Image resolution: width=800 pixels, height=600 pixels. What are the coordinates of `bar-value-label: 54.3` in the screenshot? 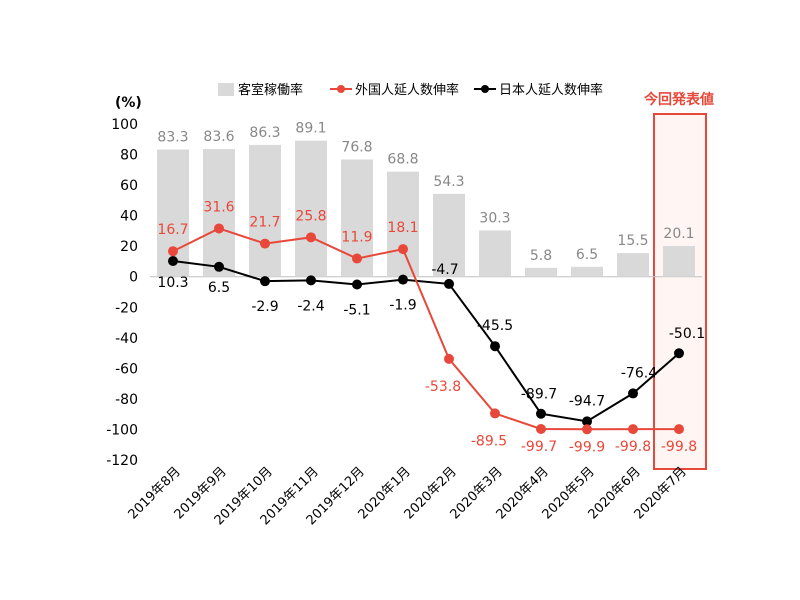 It's located at (448, 182).